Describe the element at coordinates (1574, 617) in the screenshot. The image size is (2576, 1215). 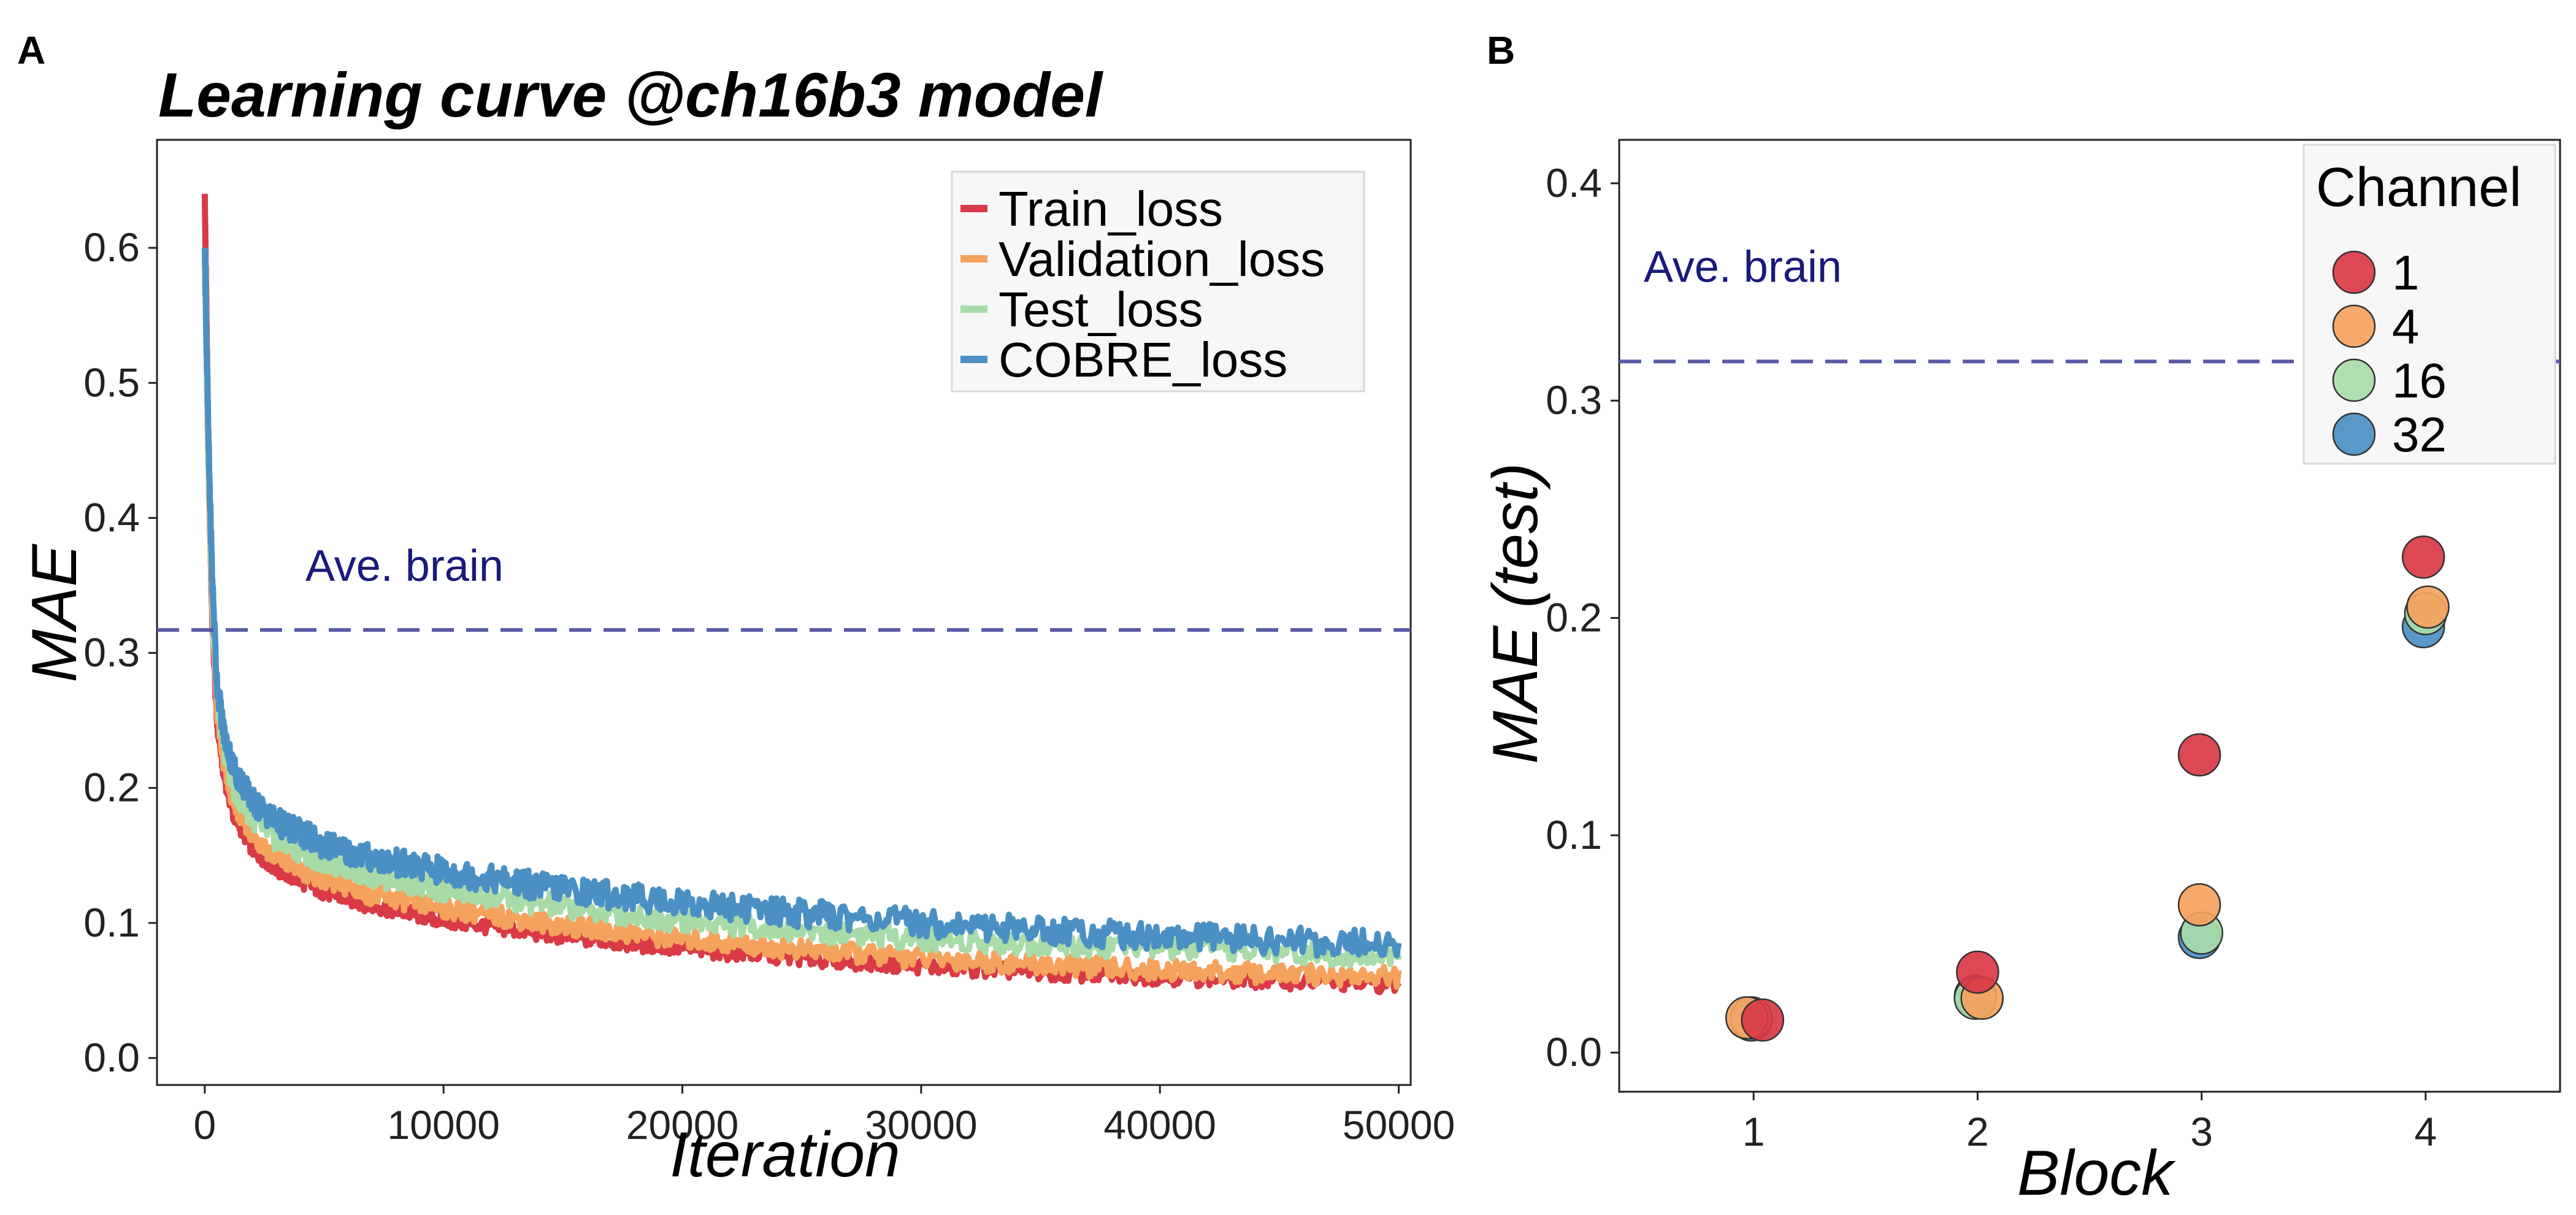
I see `panel-b-y-tick-label: 0.2` at that location.